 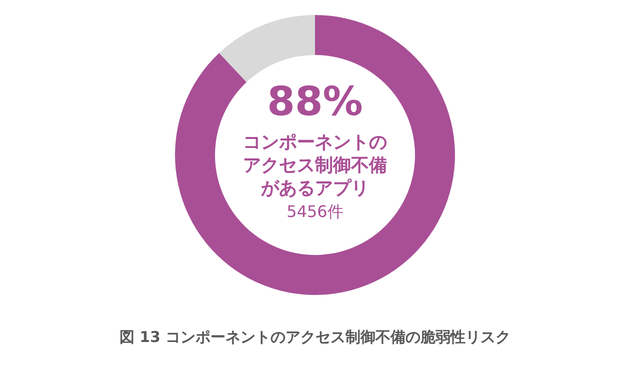 What do you see at coordinates (315, 142) in the screenshot?
I see `text: コンポーネントの` at bounding box center [315, 142].